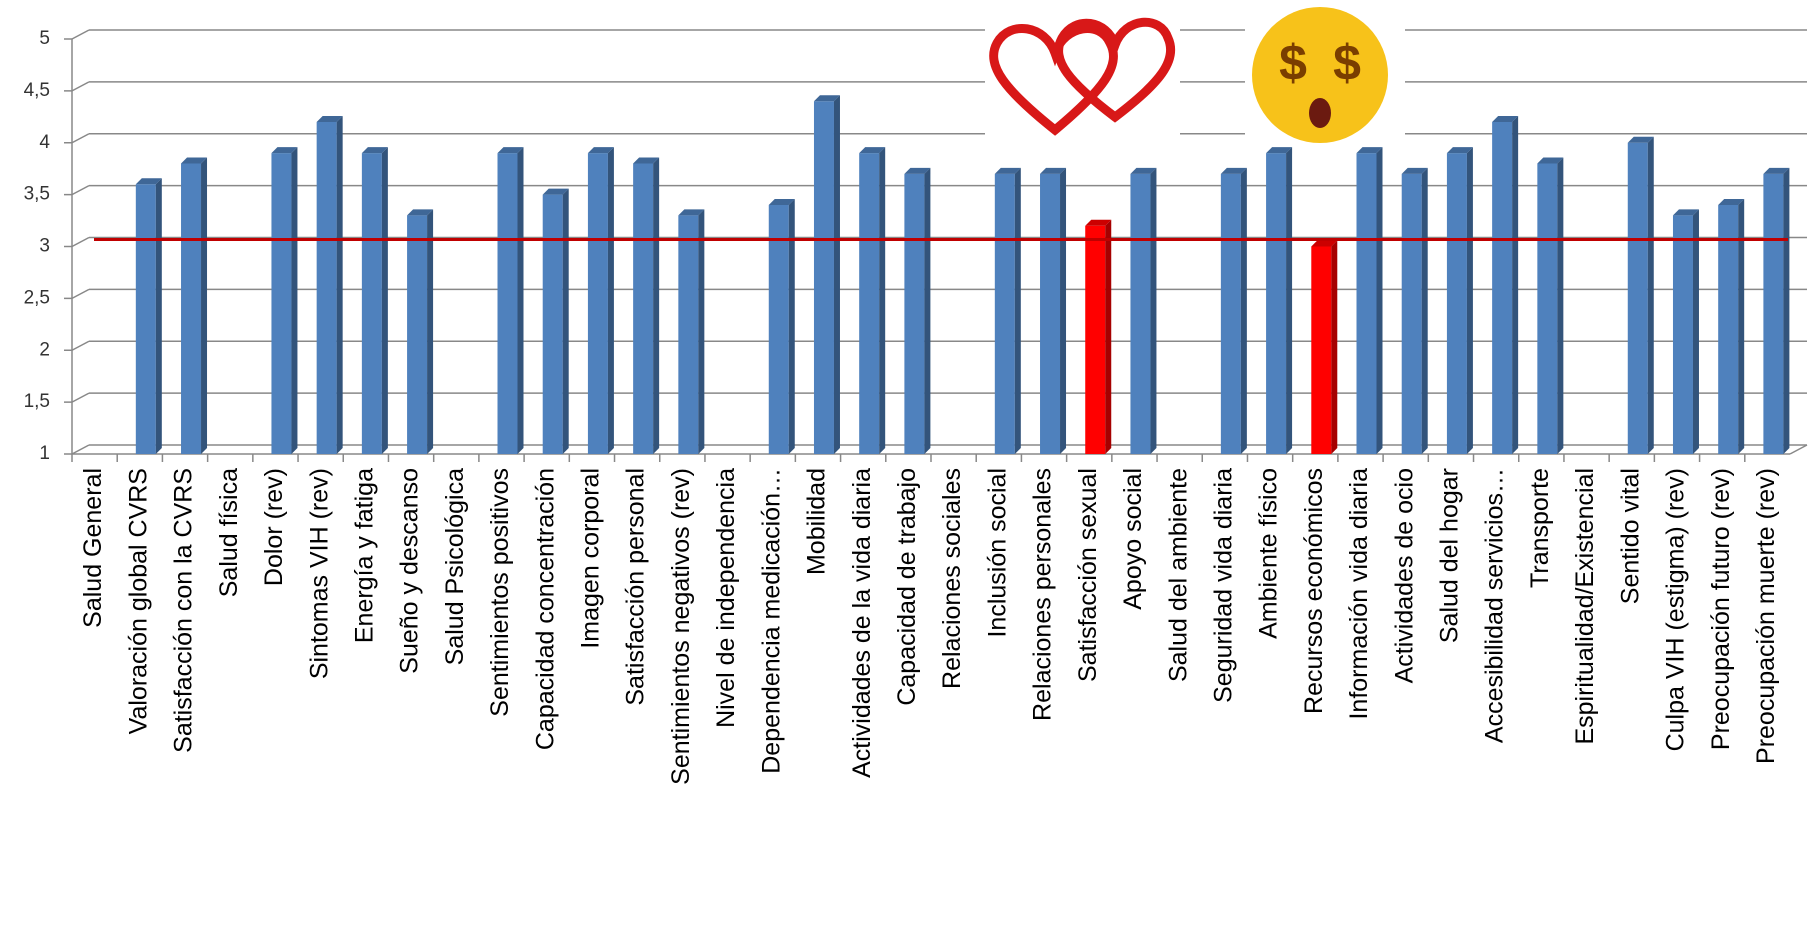  What do you see at coordinates (1269, 553) in the screenshot?
I see `x-tick-label: Ambiente físico` at bounding box center [1269, 553].